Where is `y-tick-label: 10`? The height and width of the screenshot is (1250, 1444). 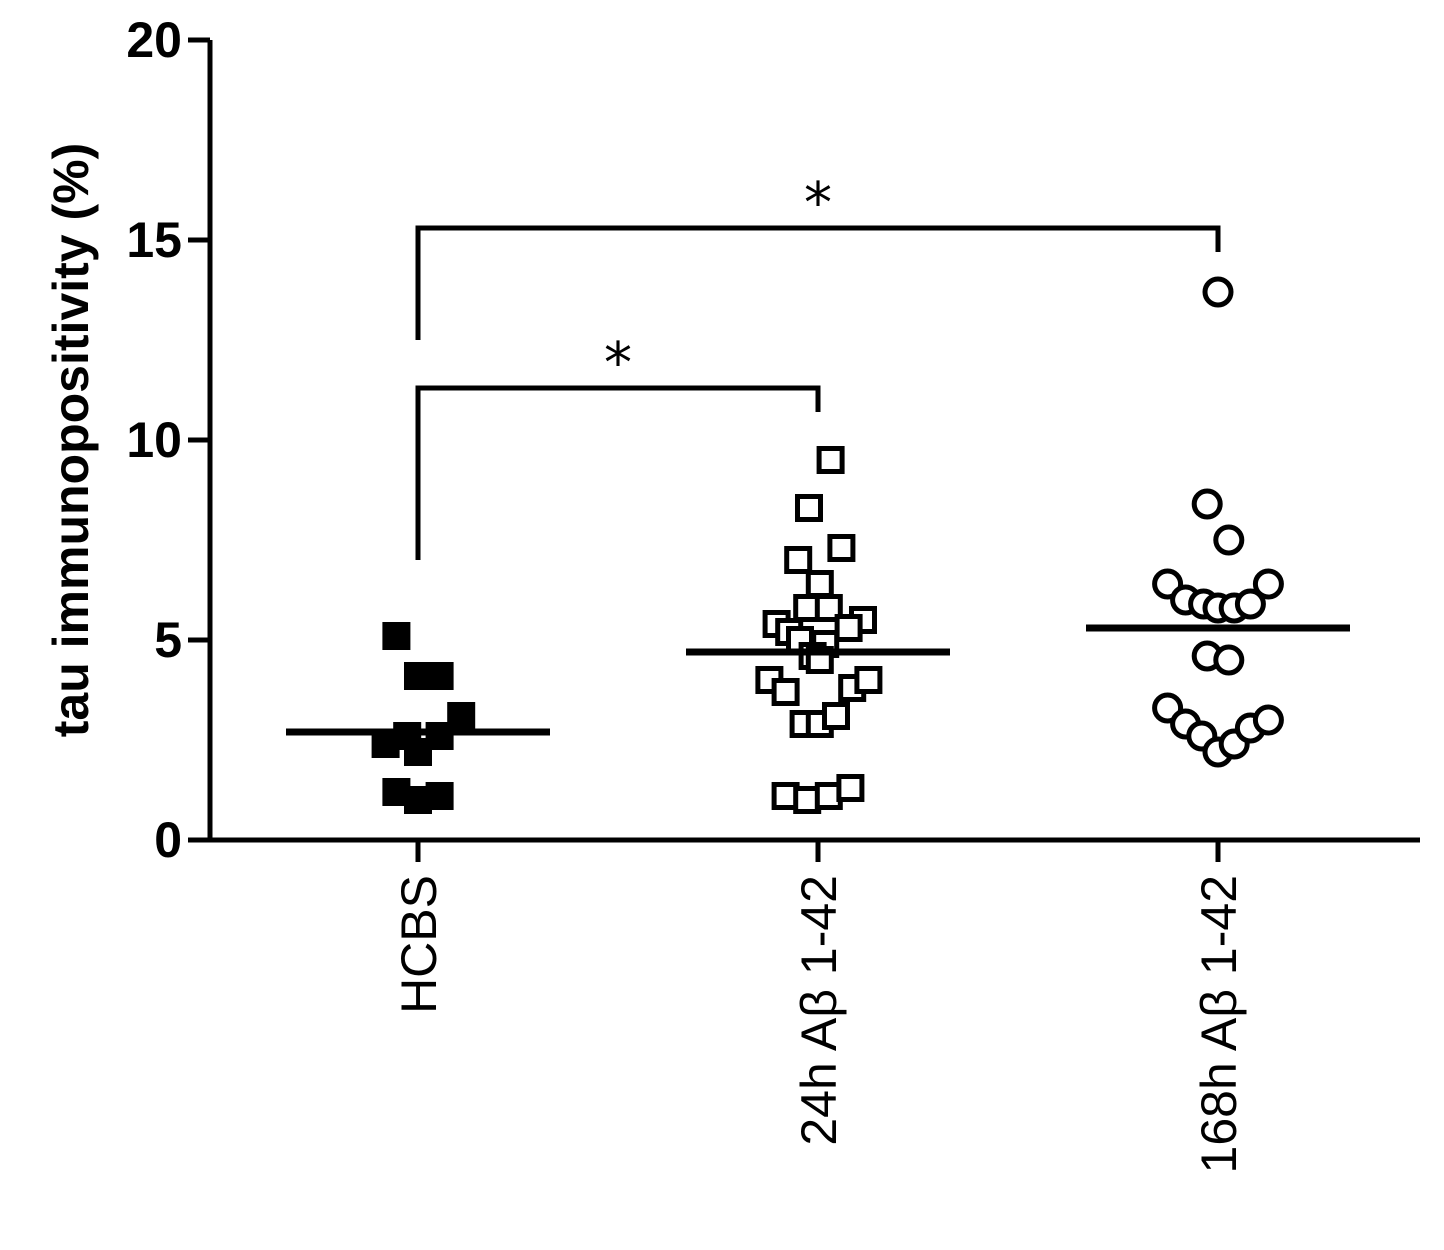 y-tick-label: 10 is located at coordinates (154, 440).